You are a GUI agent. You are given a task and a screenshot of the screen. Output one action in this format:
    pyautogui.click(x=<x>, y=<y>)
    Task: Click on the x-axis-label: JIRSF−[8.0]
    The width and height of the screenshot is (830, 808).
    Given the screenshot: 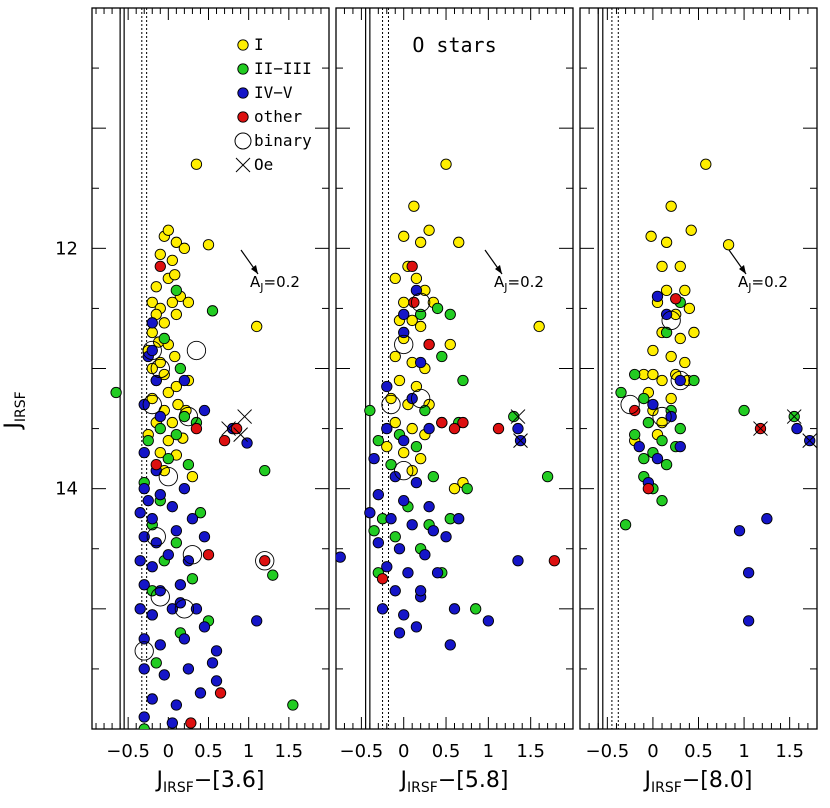 What is the action you would take?
    pyautogui.click(x=698, y=782)
    